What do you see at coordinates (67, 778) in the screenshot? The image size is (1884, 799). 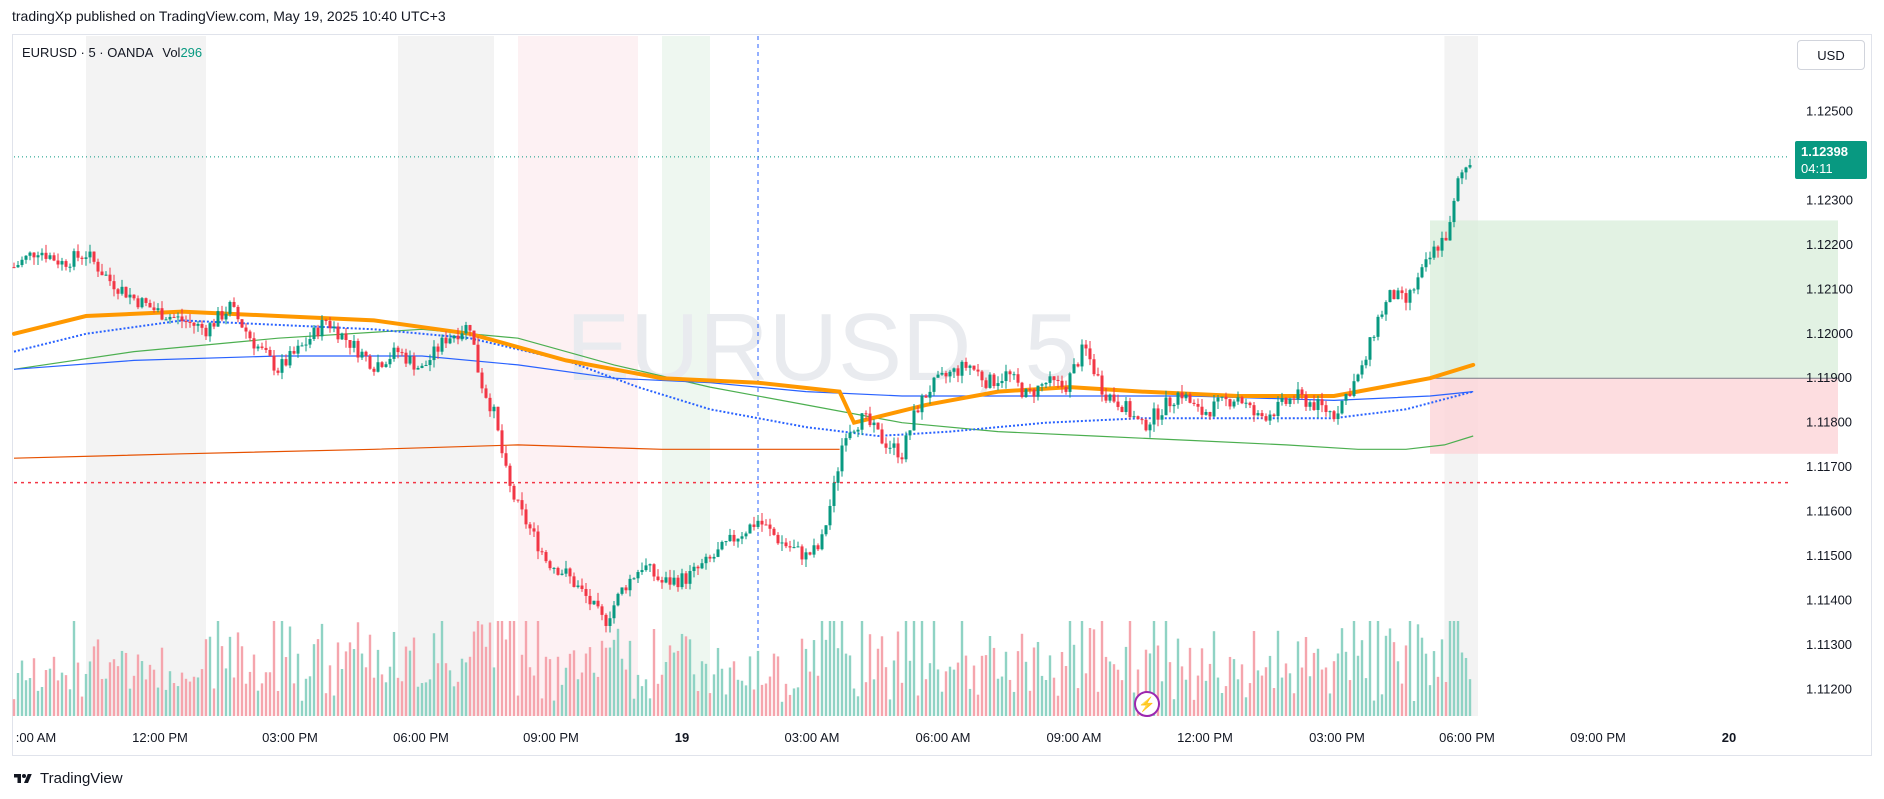 I see `tradingview-footer: TradingView` at bounding box center [67, 778].